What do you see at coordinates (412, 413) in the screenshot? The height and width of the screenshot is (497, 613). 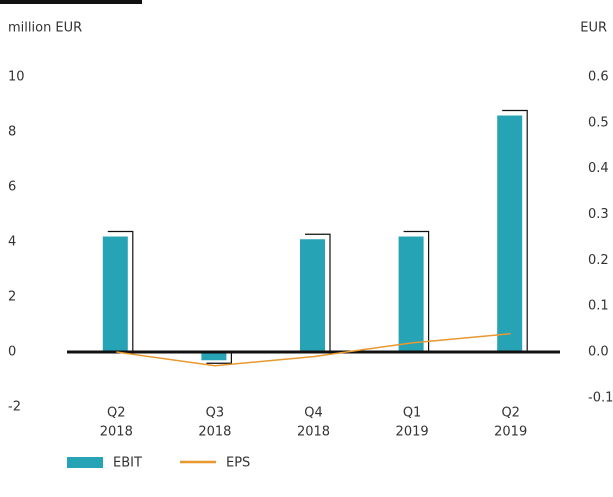 I see `x-tick-label: Q1` at bounding box center [412, 413].